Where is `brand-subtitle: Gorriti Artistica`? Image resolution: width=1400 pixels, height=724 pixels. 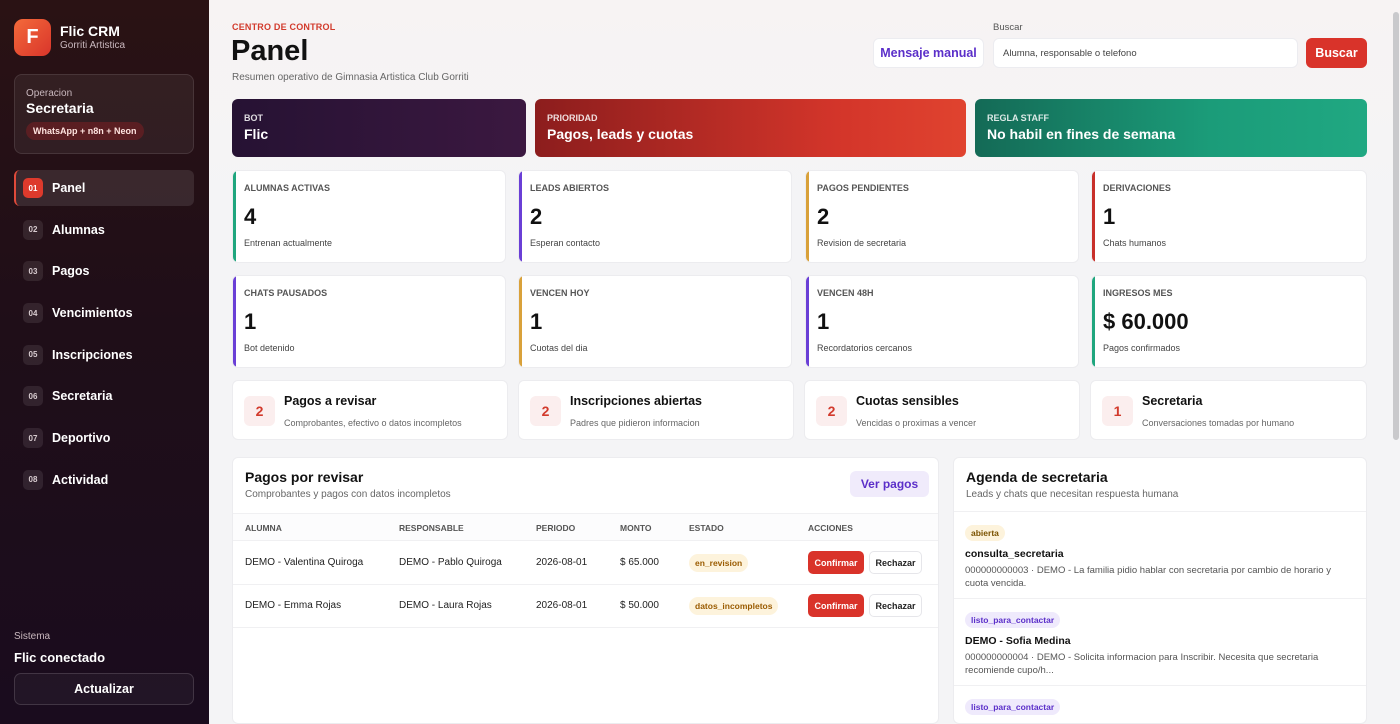 brand-subtitle: Gorriti Artistica is located at coordinates (93, 45).